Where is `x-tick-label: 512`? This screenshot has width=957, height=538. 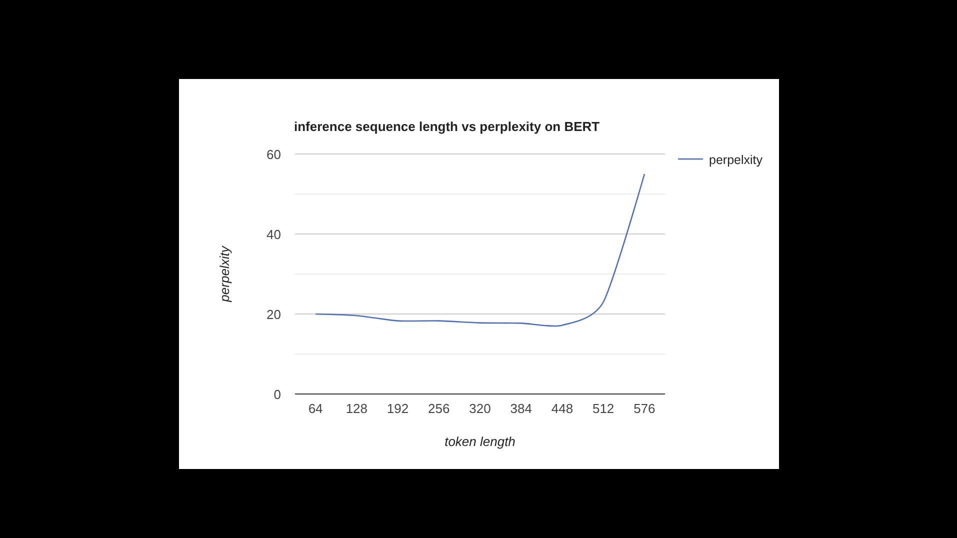
x-tick-label: 512 is located at coordinates (603, 408).